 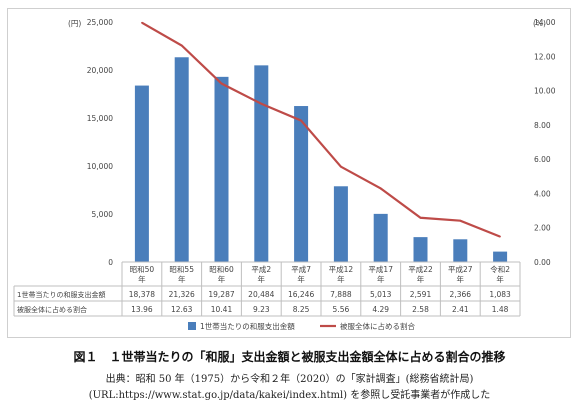 What do you see at coordinates (142, 294) in the screenshot?
I see `table-value-amount: 18,378` at bounding box center [142, 294].